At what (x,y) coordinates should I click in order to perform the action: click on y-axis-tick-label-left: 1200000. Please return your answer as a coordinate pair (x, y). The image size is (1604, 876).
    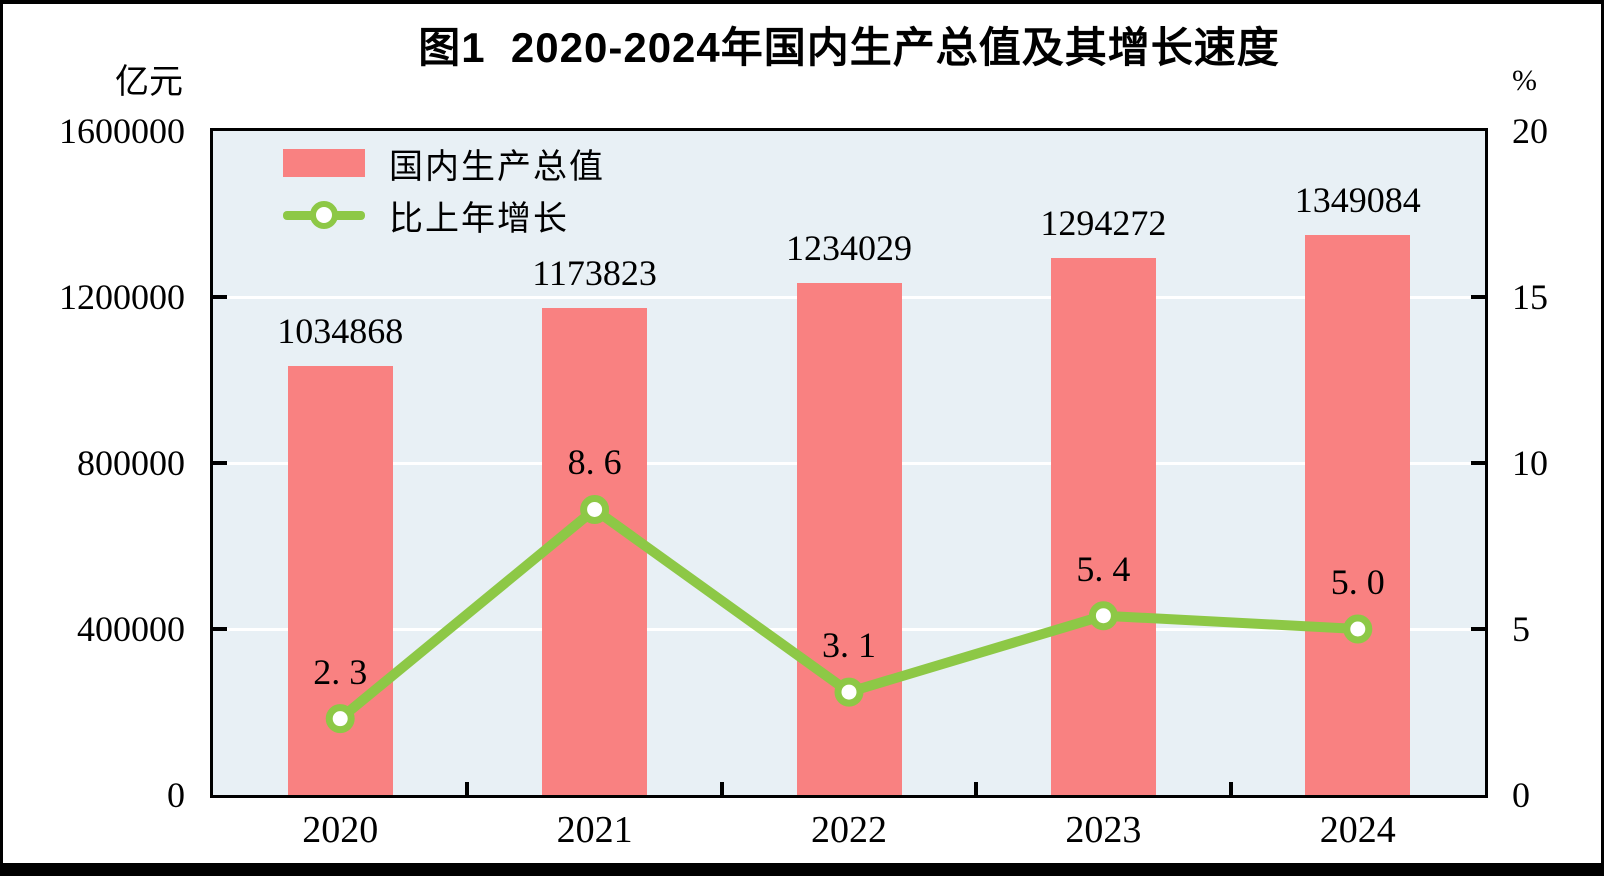
    Looking at the image, I should click on (122, 297).